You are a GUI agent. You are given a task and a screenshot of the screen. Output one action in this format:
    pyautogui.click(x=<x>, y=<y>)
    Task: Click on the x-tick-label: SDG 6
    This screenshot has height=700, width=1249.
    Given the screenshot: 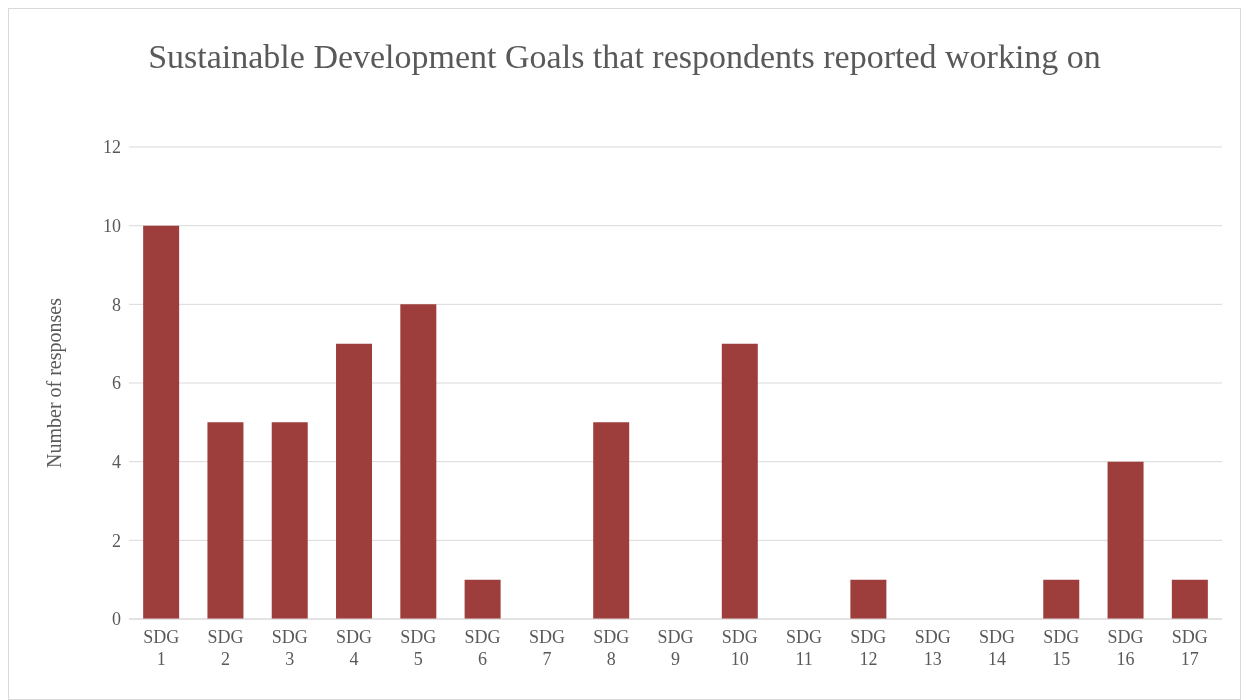 What is the action you would take?
    pyautogui.click(x=482, y=648)
    